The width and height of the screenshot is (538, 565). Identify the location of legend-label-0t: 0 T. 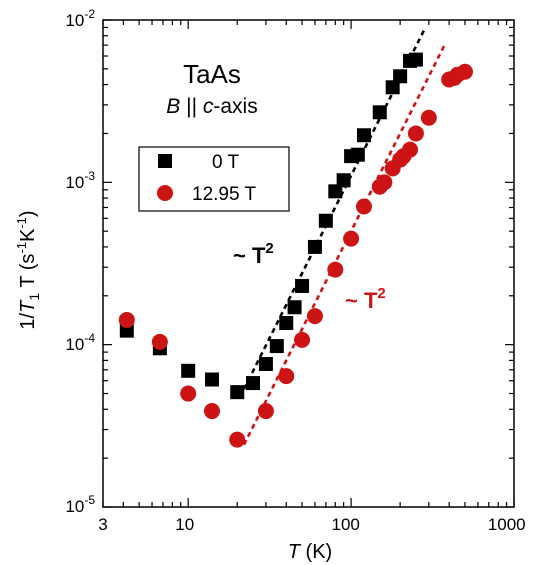
(226, 162).